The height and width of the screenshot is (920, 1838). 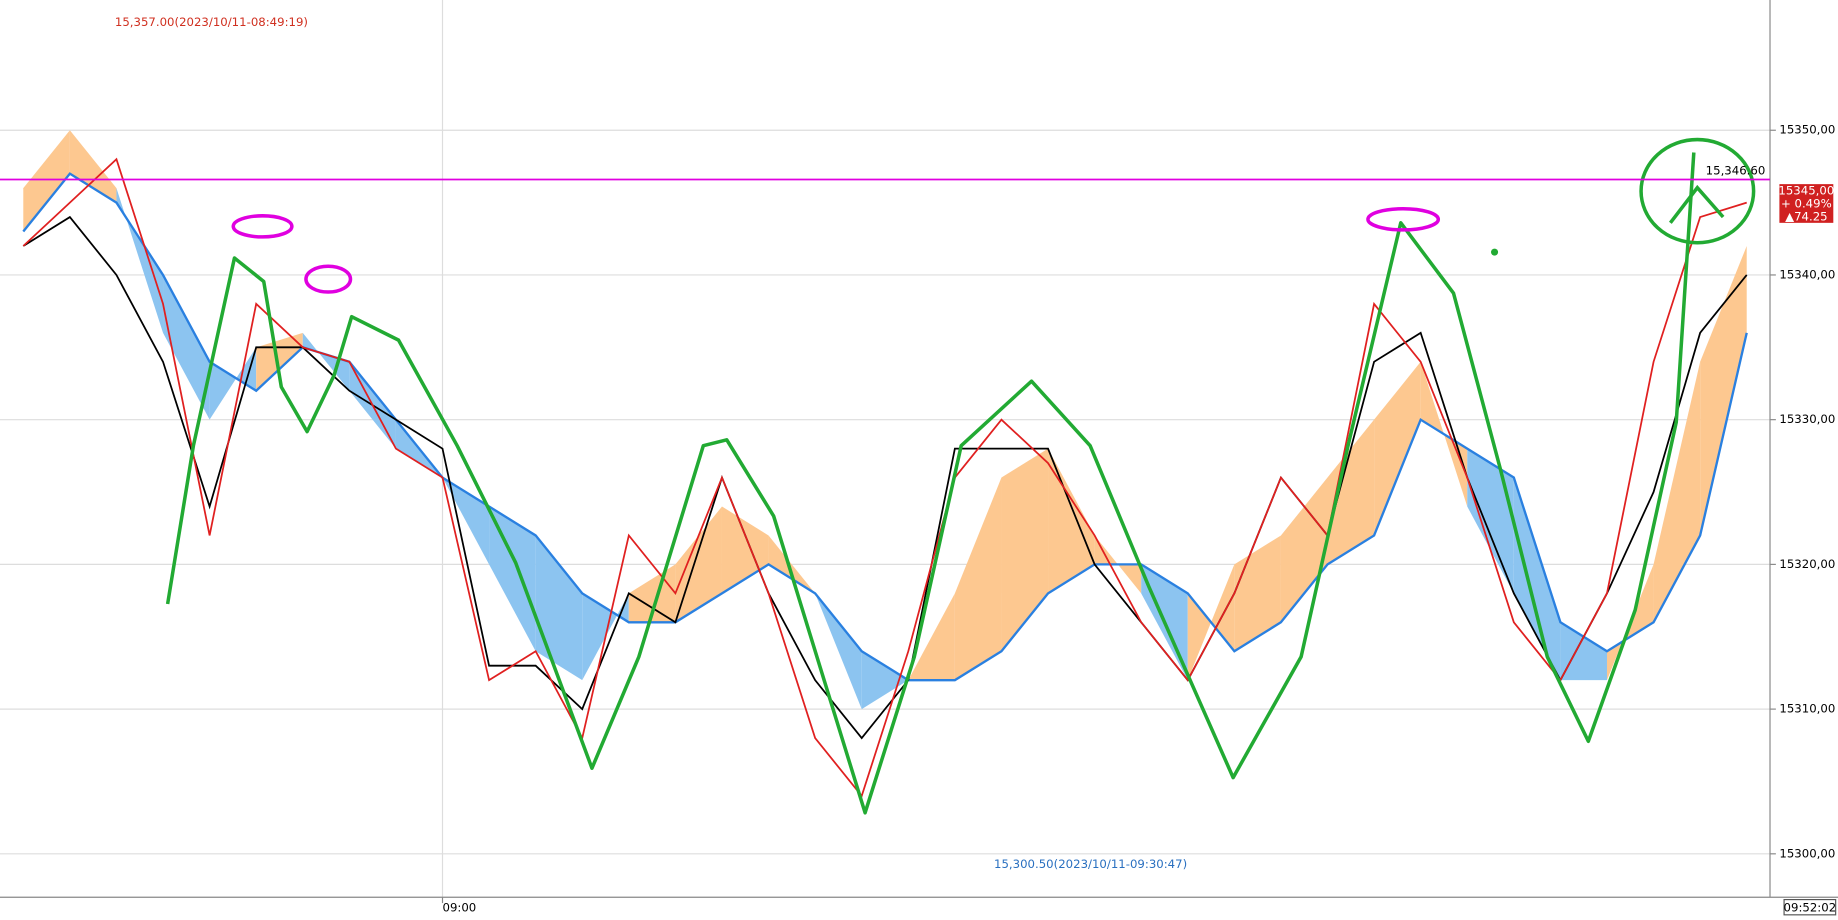 What do you see at coordinates (1806, 191) in the screenshot?
I see `price: 15345,00` at bounding box center [1806, 191].